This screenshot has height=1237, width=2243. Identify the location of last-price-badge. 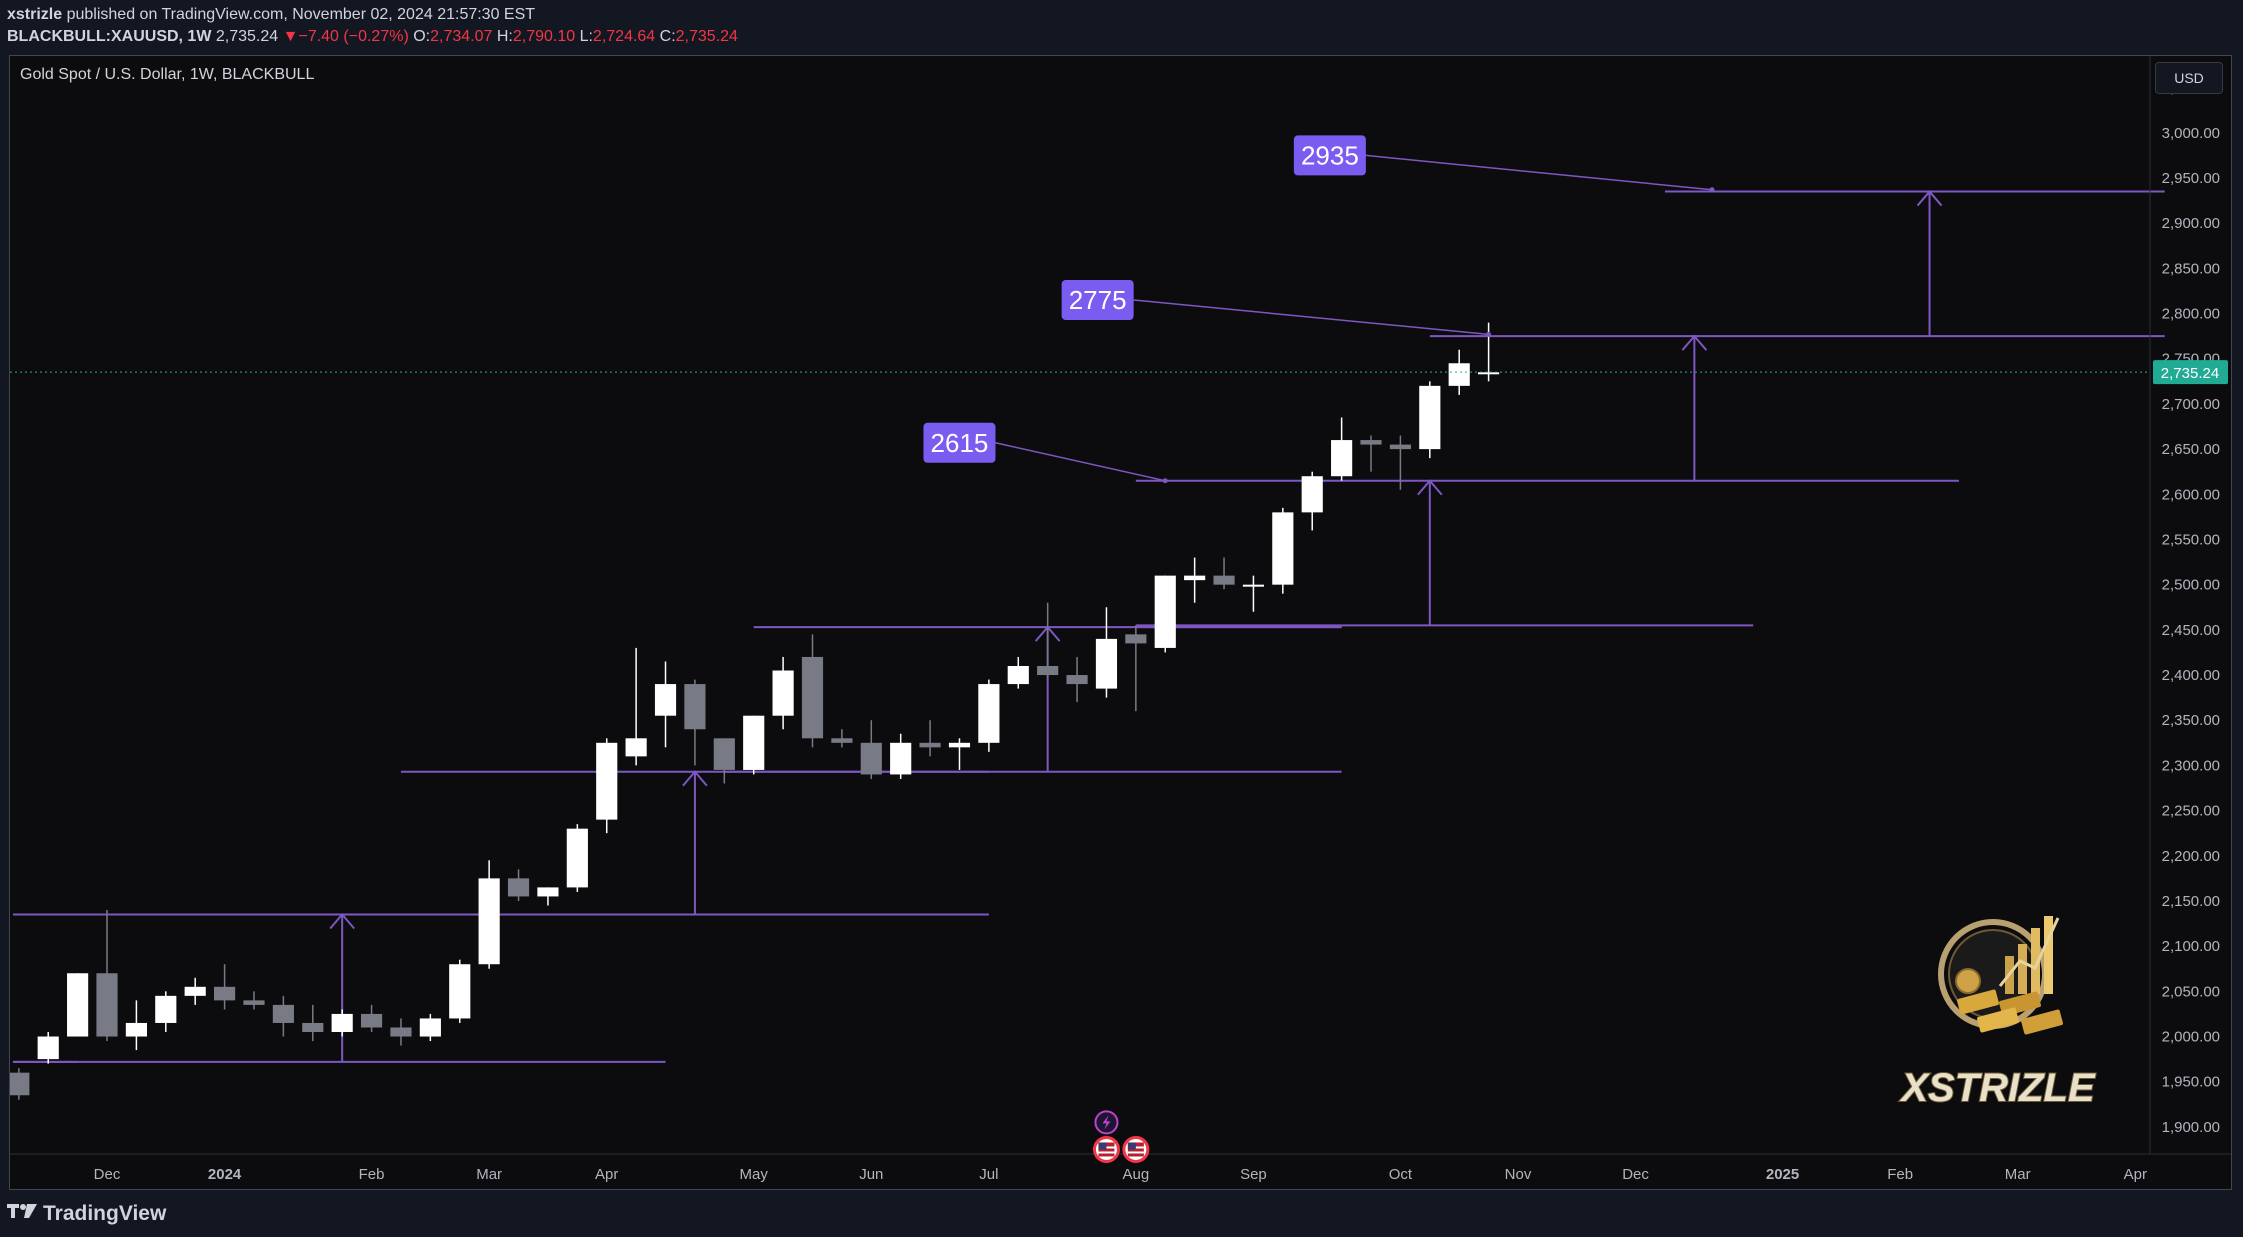
(2190, 372).